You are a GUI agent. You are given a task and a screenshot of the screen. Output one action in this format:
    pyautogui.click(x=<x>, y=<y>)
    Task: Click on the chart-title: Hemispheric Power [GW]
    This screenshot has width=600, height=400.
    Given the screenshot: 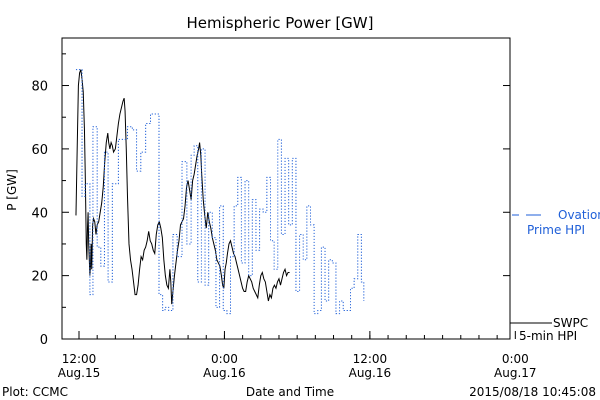 What is the action you would take?
    pyautogui.click(x=280, y=23)
    